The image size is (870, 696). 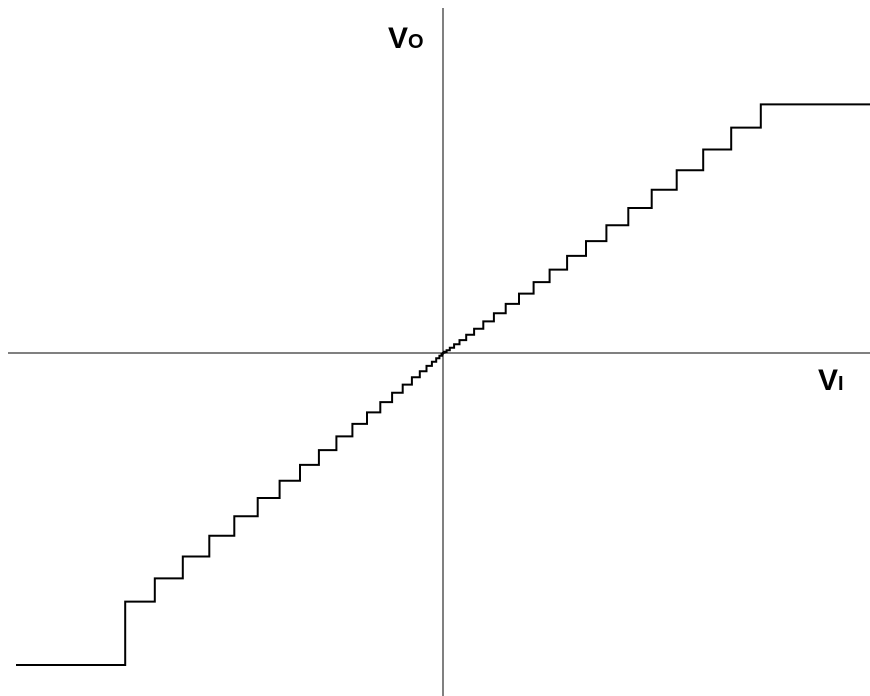 What do you see at coordinates (398, 38) in the screenshot?
I see `y-axis-label-main: V` at bounding box center [398, 38].